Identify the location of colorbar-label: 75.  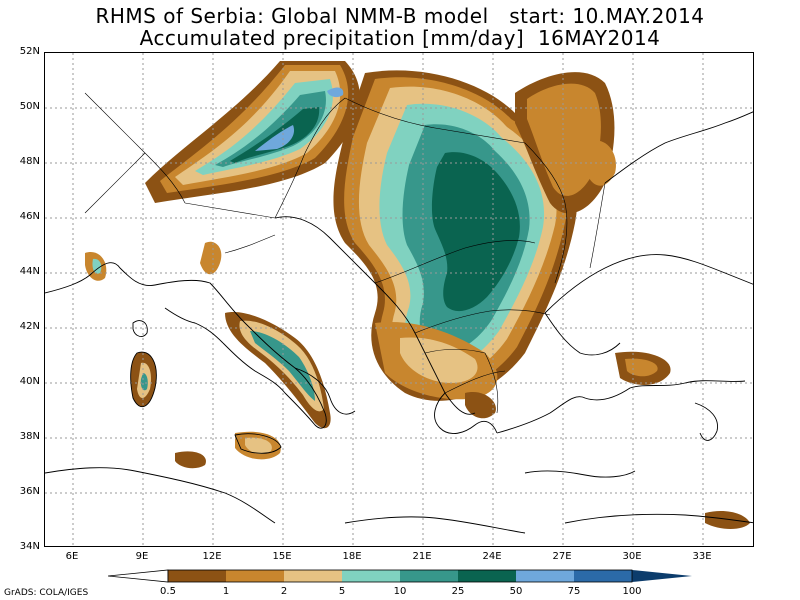
(574, 591).